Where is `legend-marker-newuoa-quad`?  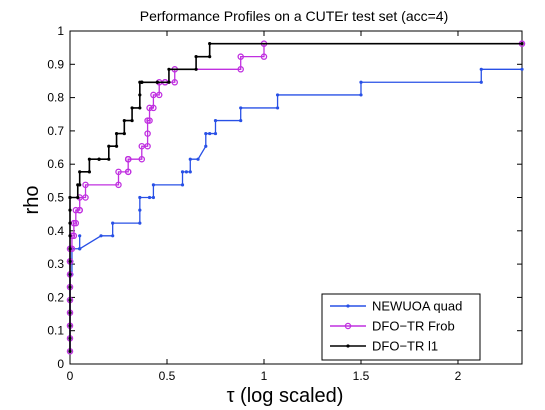
legend-marker-newuoa-quad is located at coordinates (348, 306).